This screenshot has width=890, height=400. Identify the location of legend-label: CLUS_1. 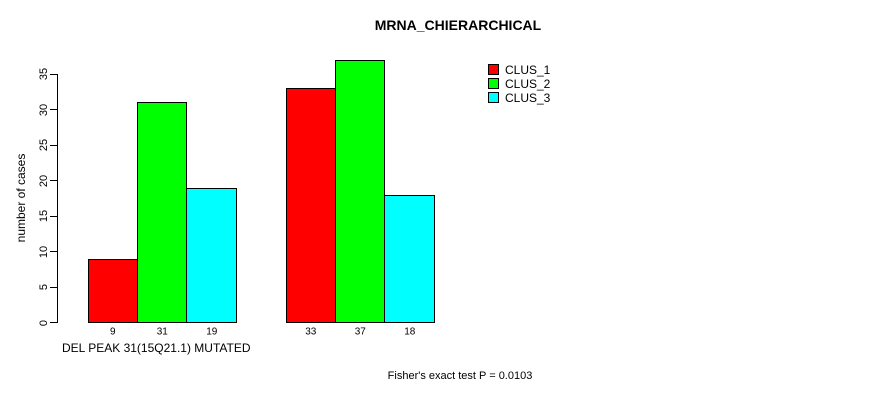
(528, 69).